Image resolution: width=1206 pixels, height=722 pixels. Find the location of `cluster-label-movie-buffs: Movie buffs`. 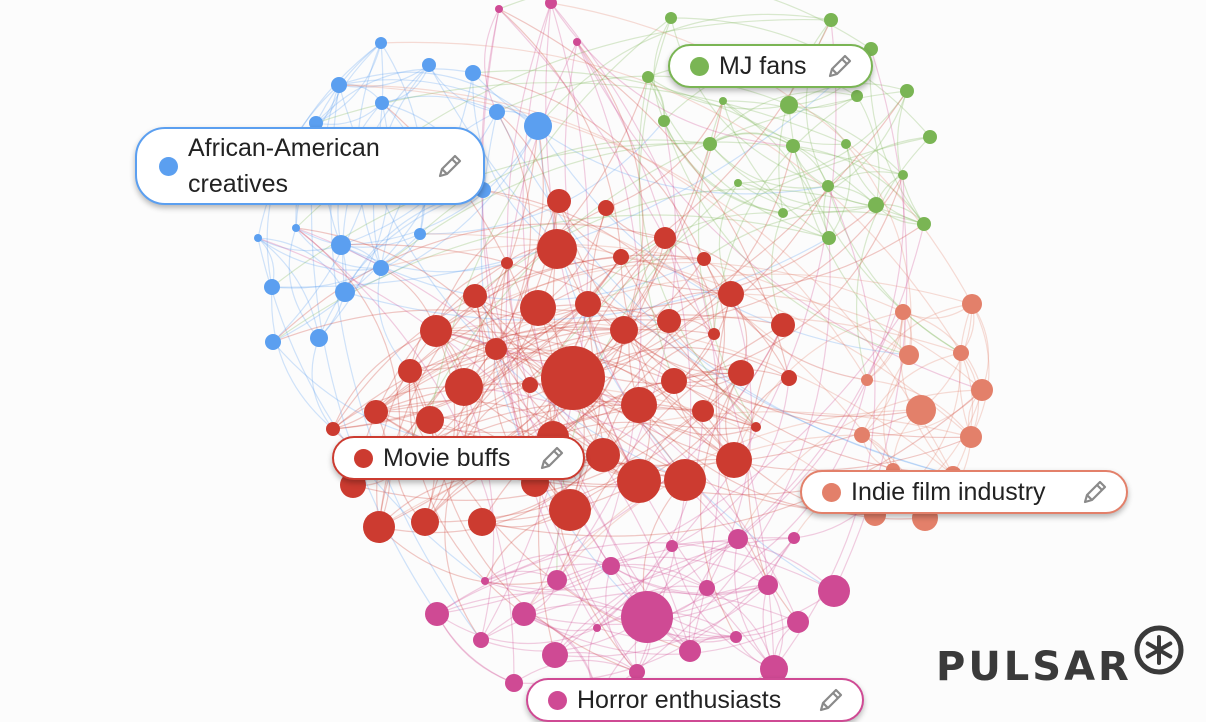

cluster-label-movie-buffs: Movie buffs is located at coordinates (458, 458).